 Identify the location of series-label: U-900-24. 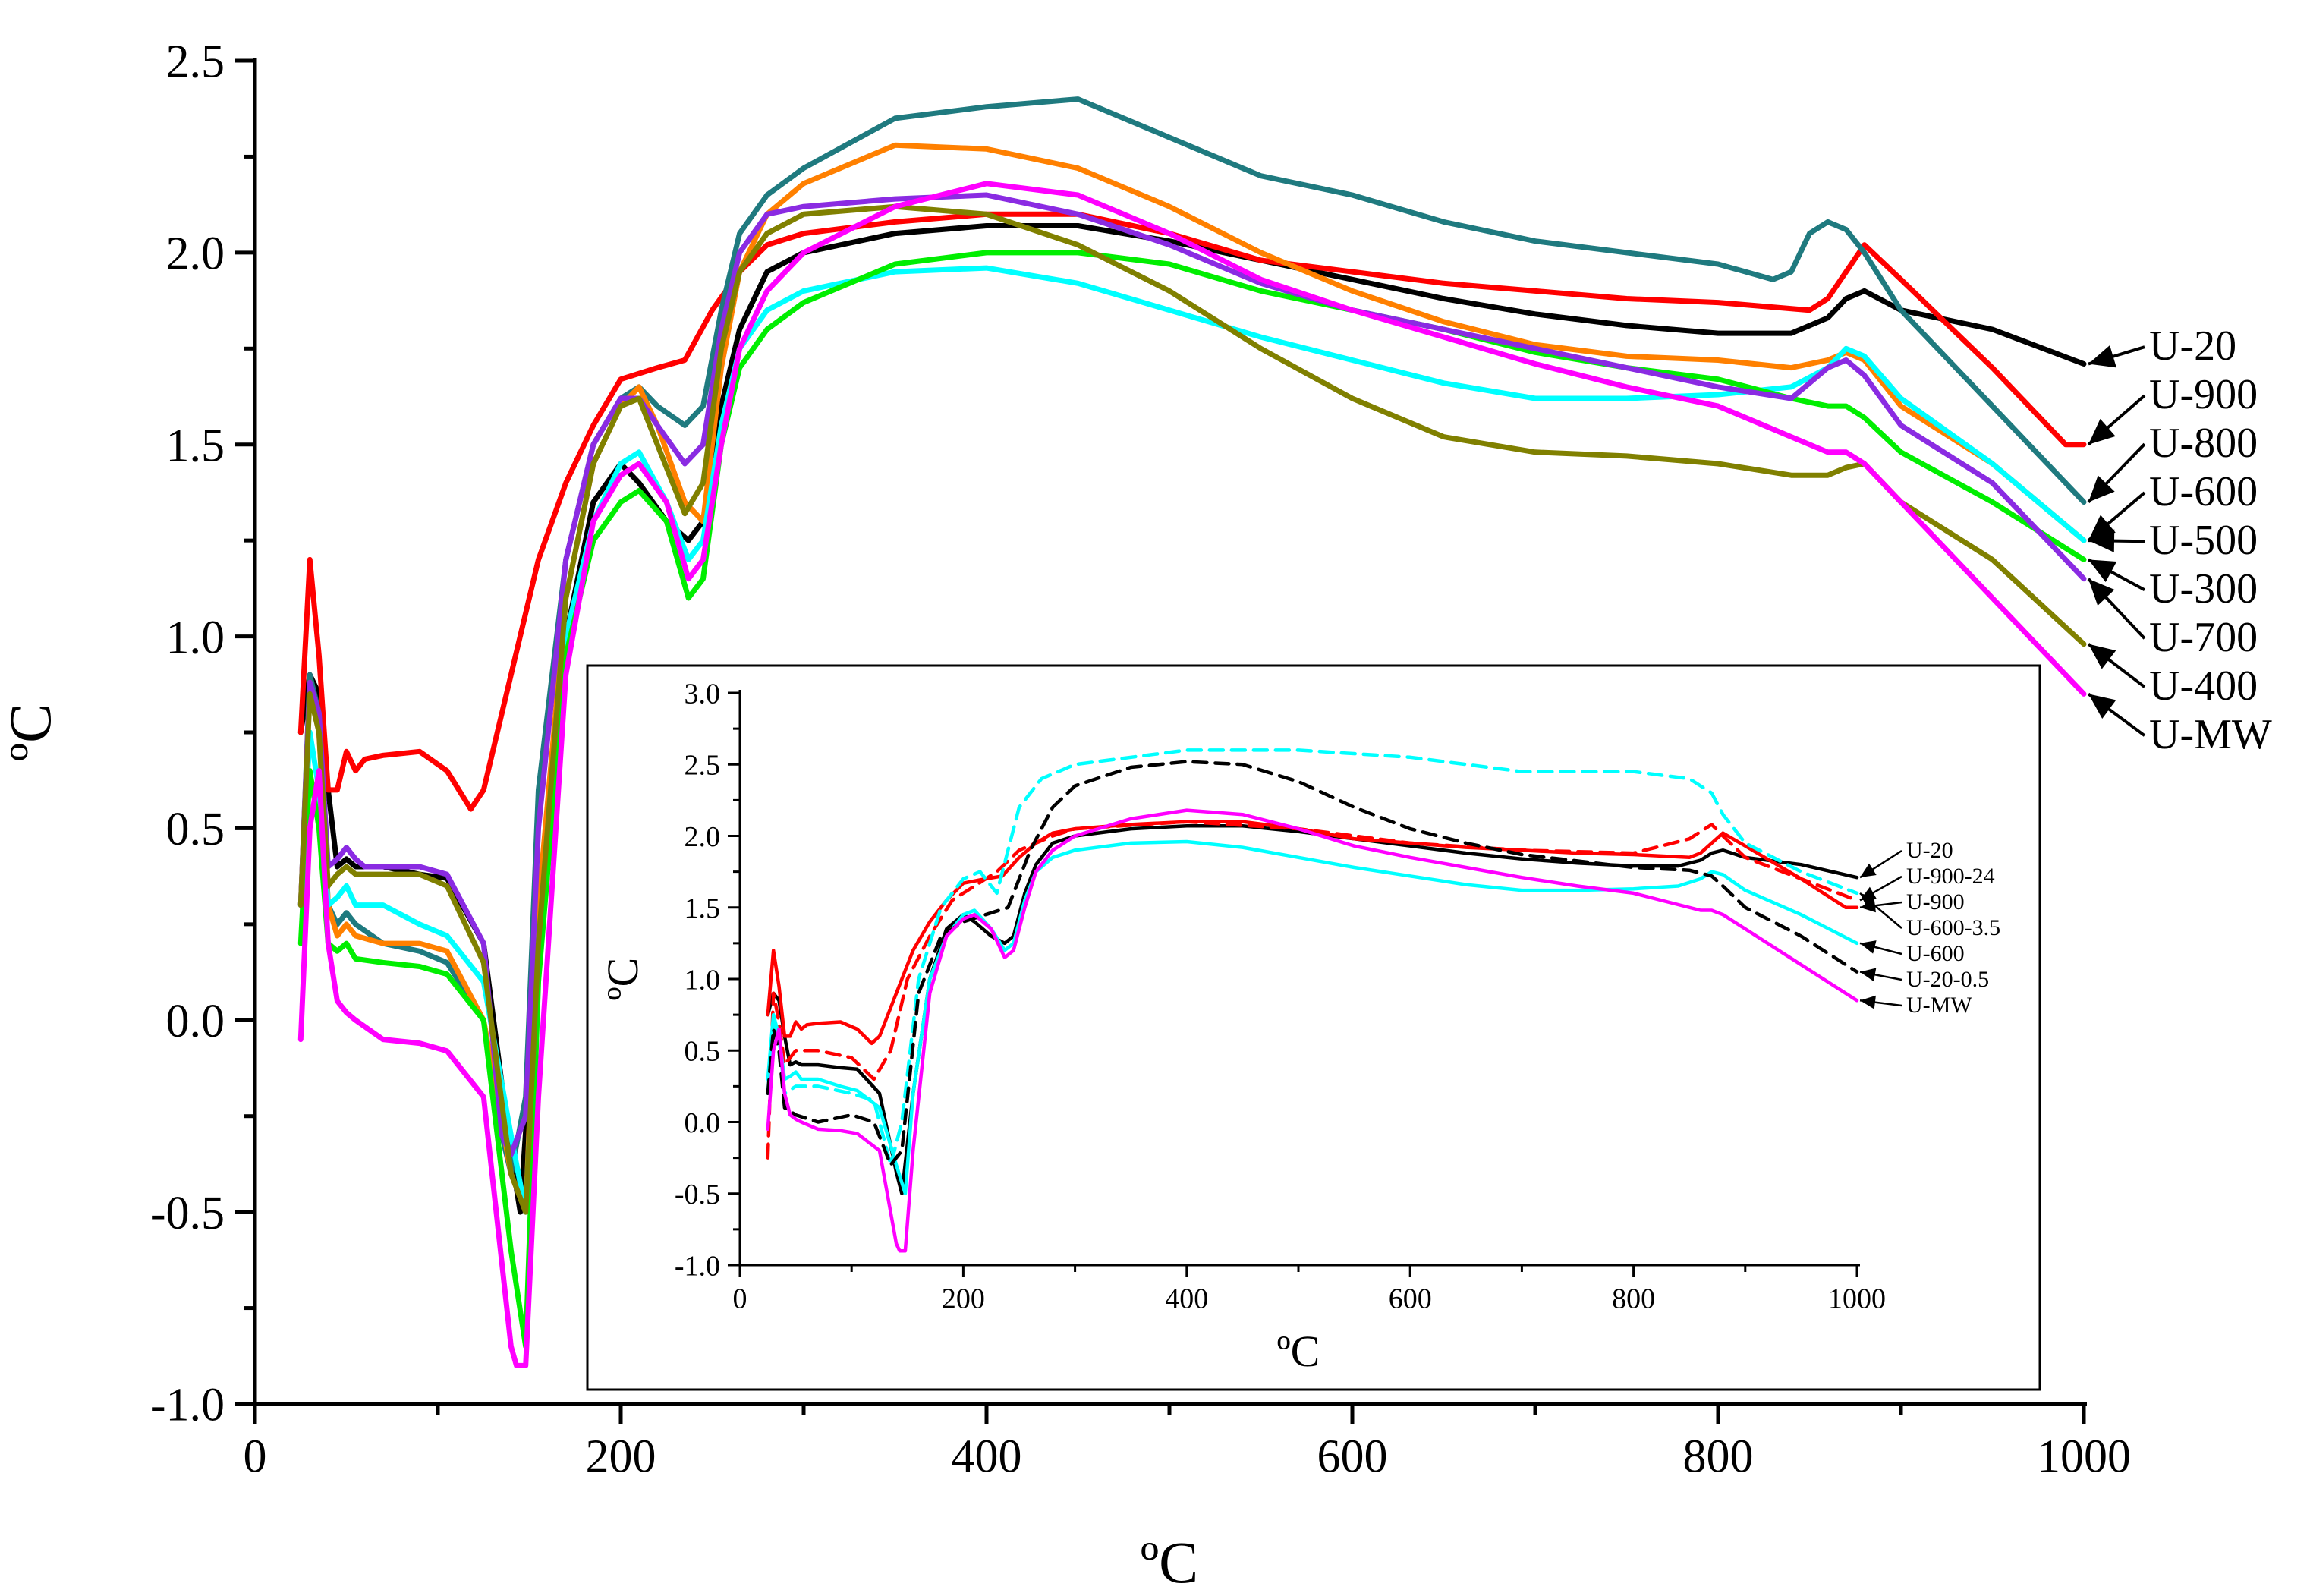
(1950, 876).